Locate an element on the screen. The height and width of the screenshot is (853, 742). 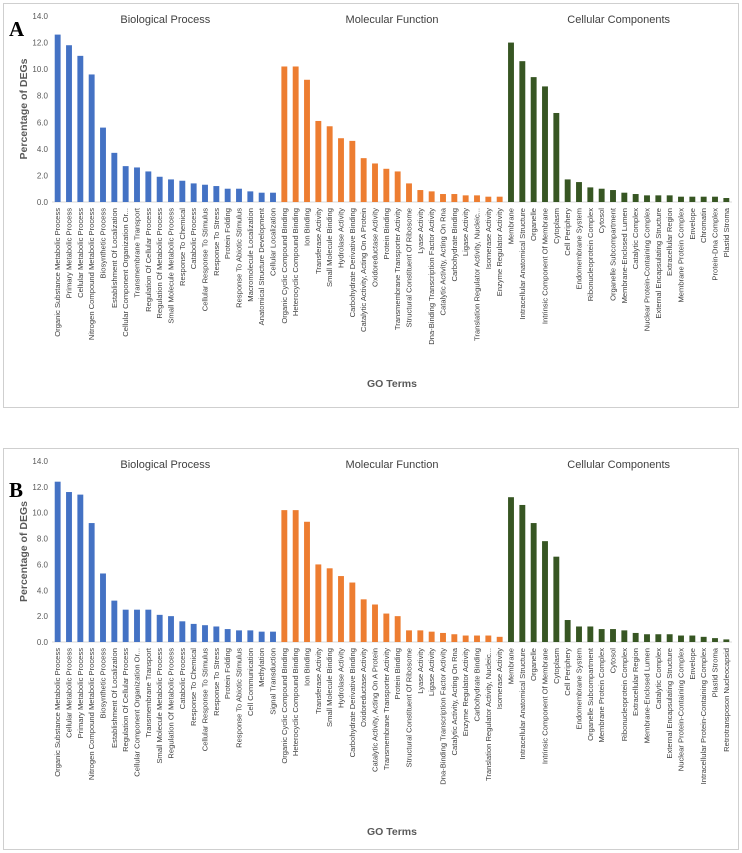
group-title: Biological Process is located at coordinates (165, 465).